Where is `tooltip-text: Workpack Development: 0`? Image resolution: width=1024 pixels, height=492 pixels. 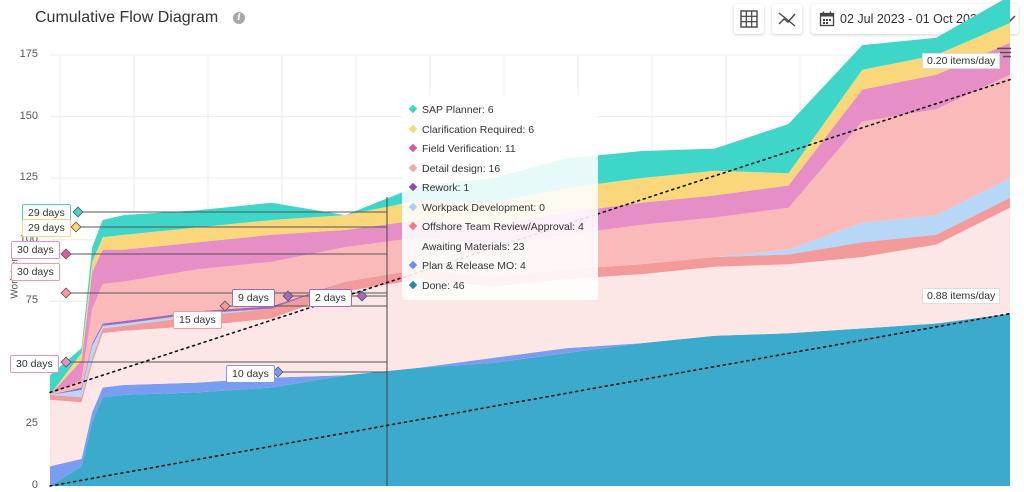
tooltip-text: Workpack Development: 0 is located at coordinates (483, 207).